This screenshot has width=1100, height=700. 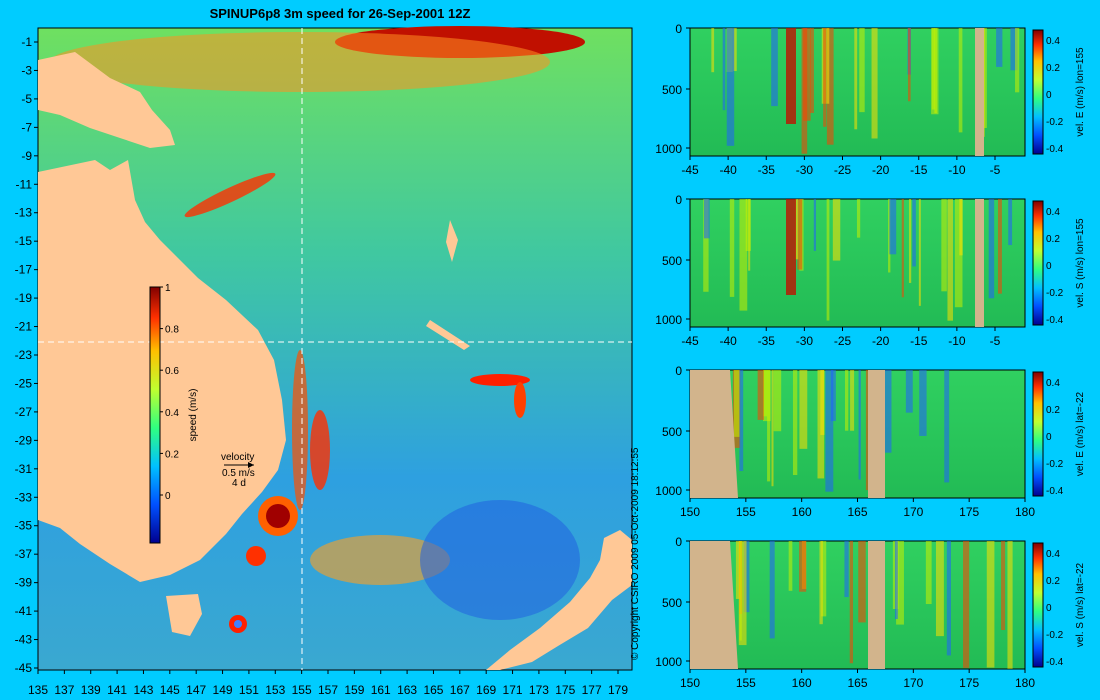 What do you see at coordinates (919, 170) in the screenshot?
I see `section-x-tick-label: -15` at bounding box center [919, 170].